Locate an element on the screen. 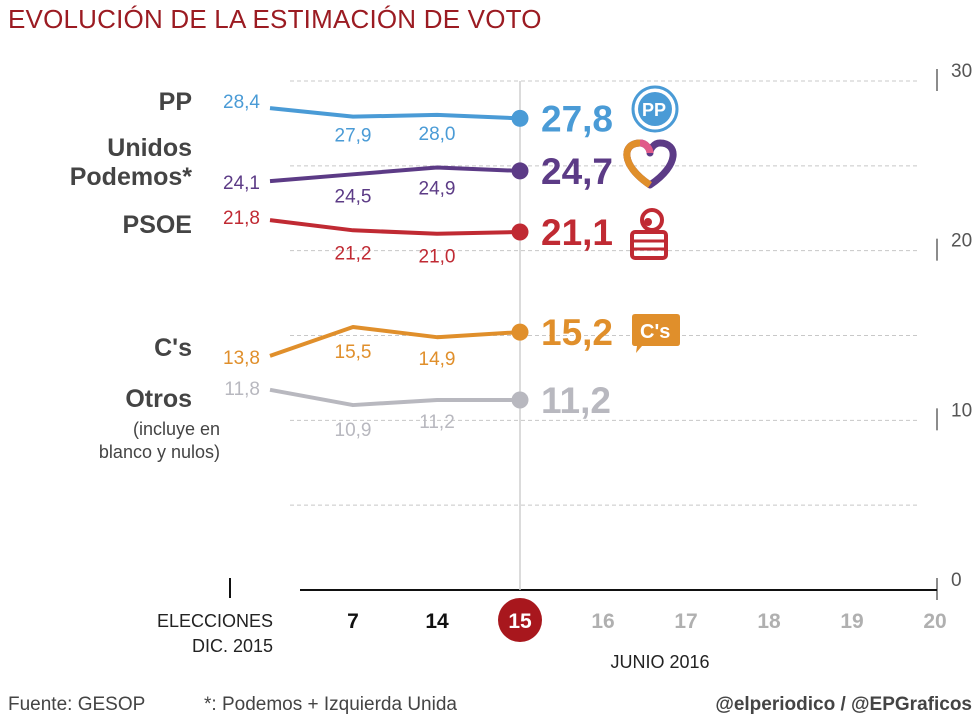 The width and height of the screenshot is (980, 726). value-label-up-2: 24,9 is located at coordinates (437, 189).